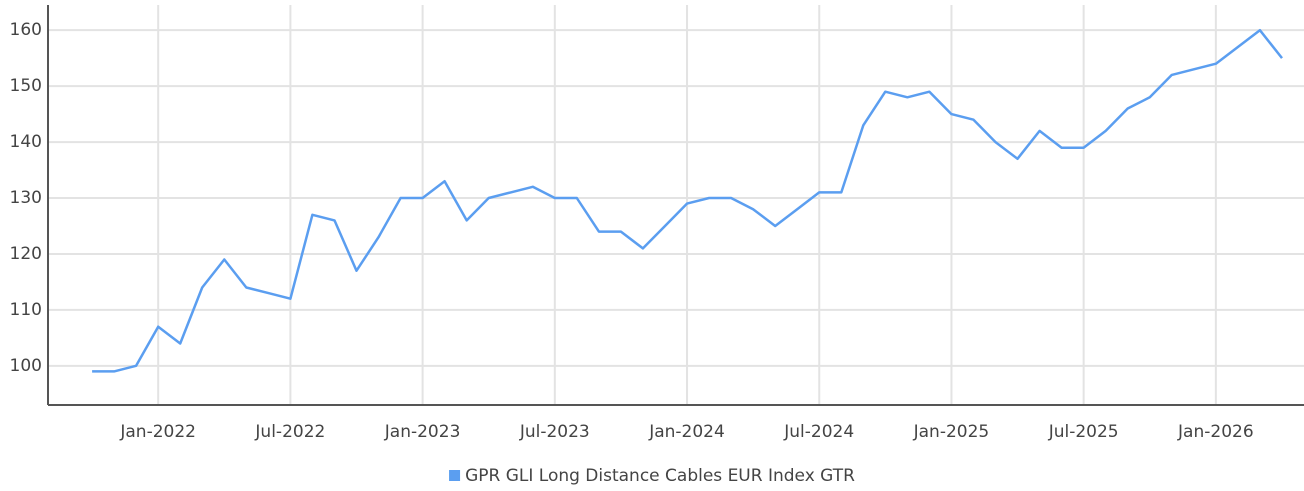 The width and height of the screenshot is (1304, 491). Describe the element at coordinates (686, 432) in the screenshot. I see `x-tick-label: Jan-2024` at that location.